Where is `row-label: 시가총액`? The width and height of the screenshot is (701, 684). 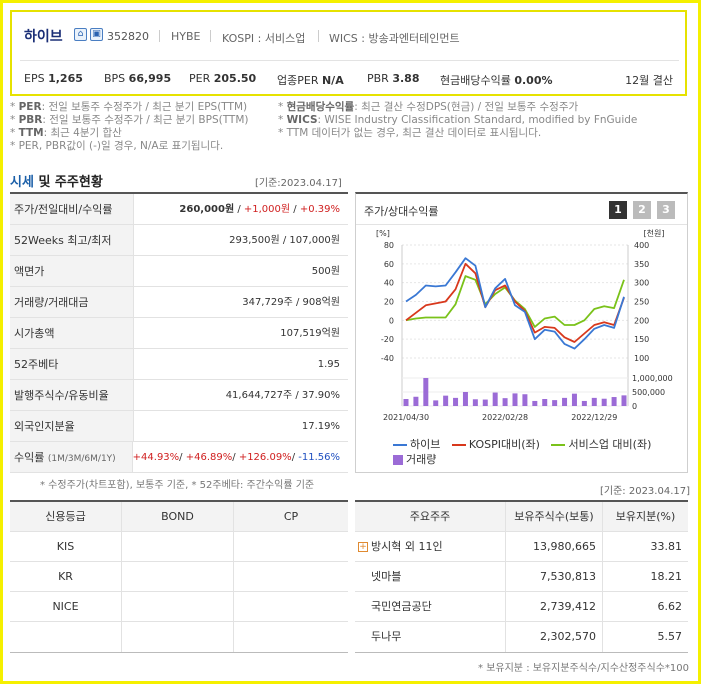 row-label: 시가총액 is located at coordinates (72, 333).